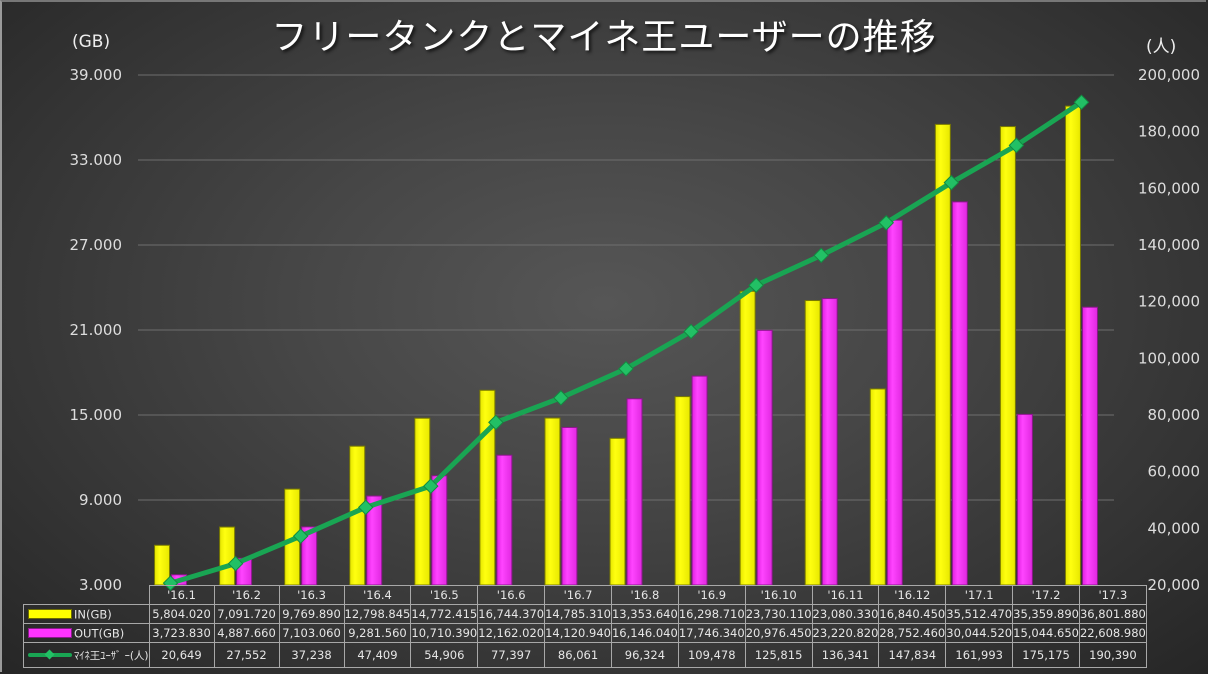 The width and height of the screenshot is (1208, 674). I want to click on right-tick-label: 160,000, so click(1169, 188).